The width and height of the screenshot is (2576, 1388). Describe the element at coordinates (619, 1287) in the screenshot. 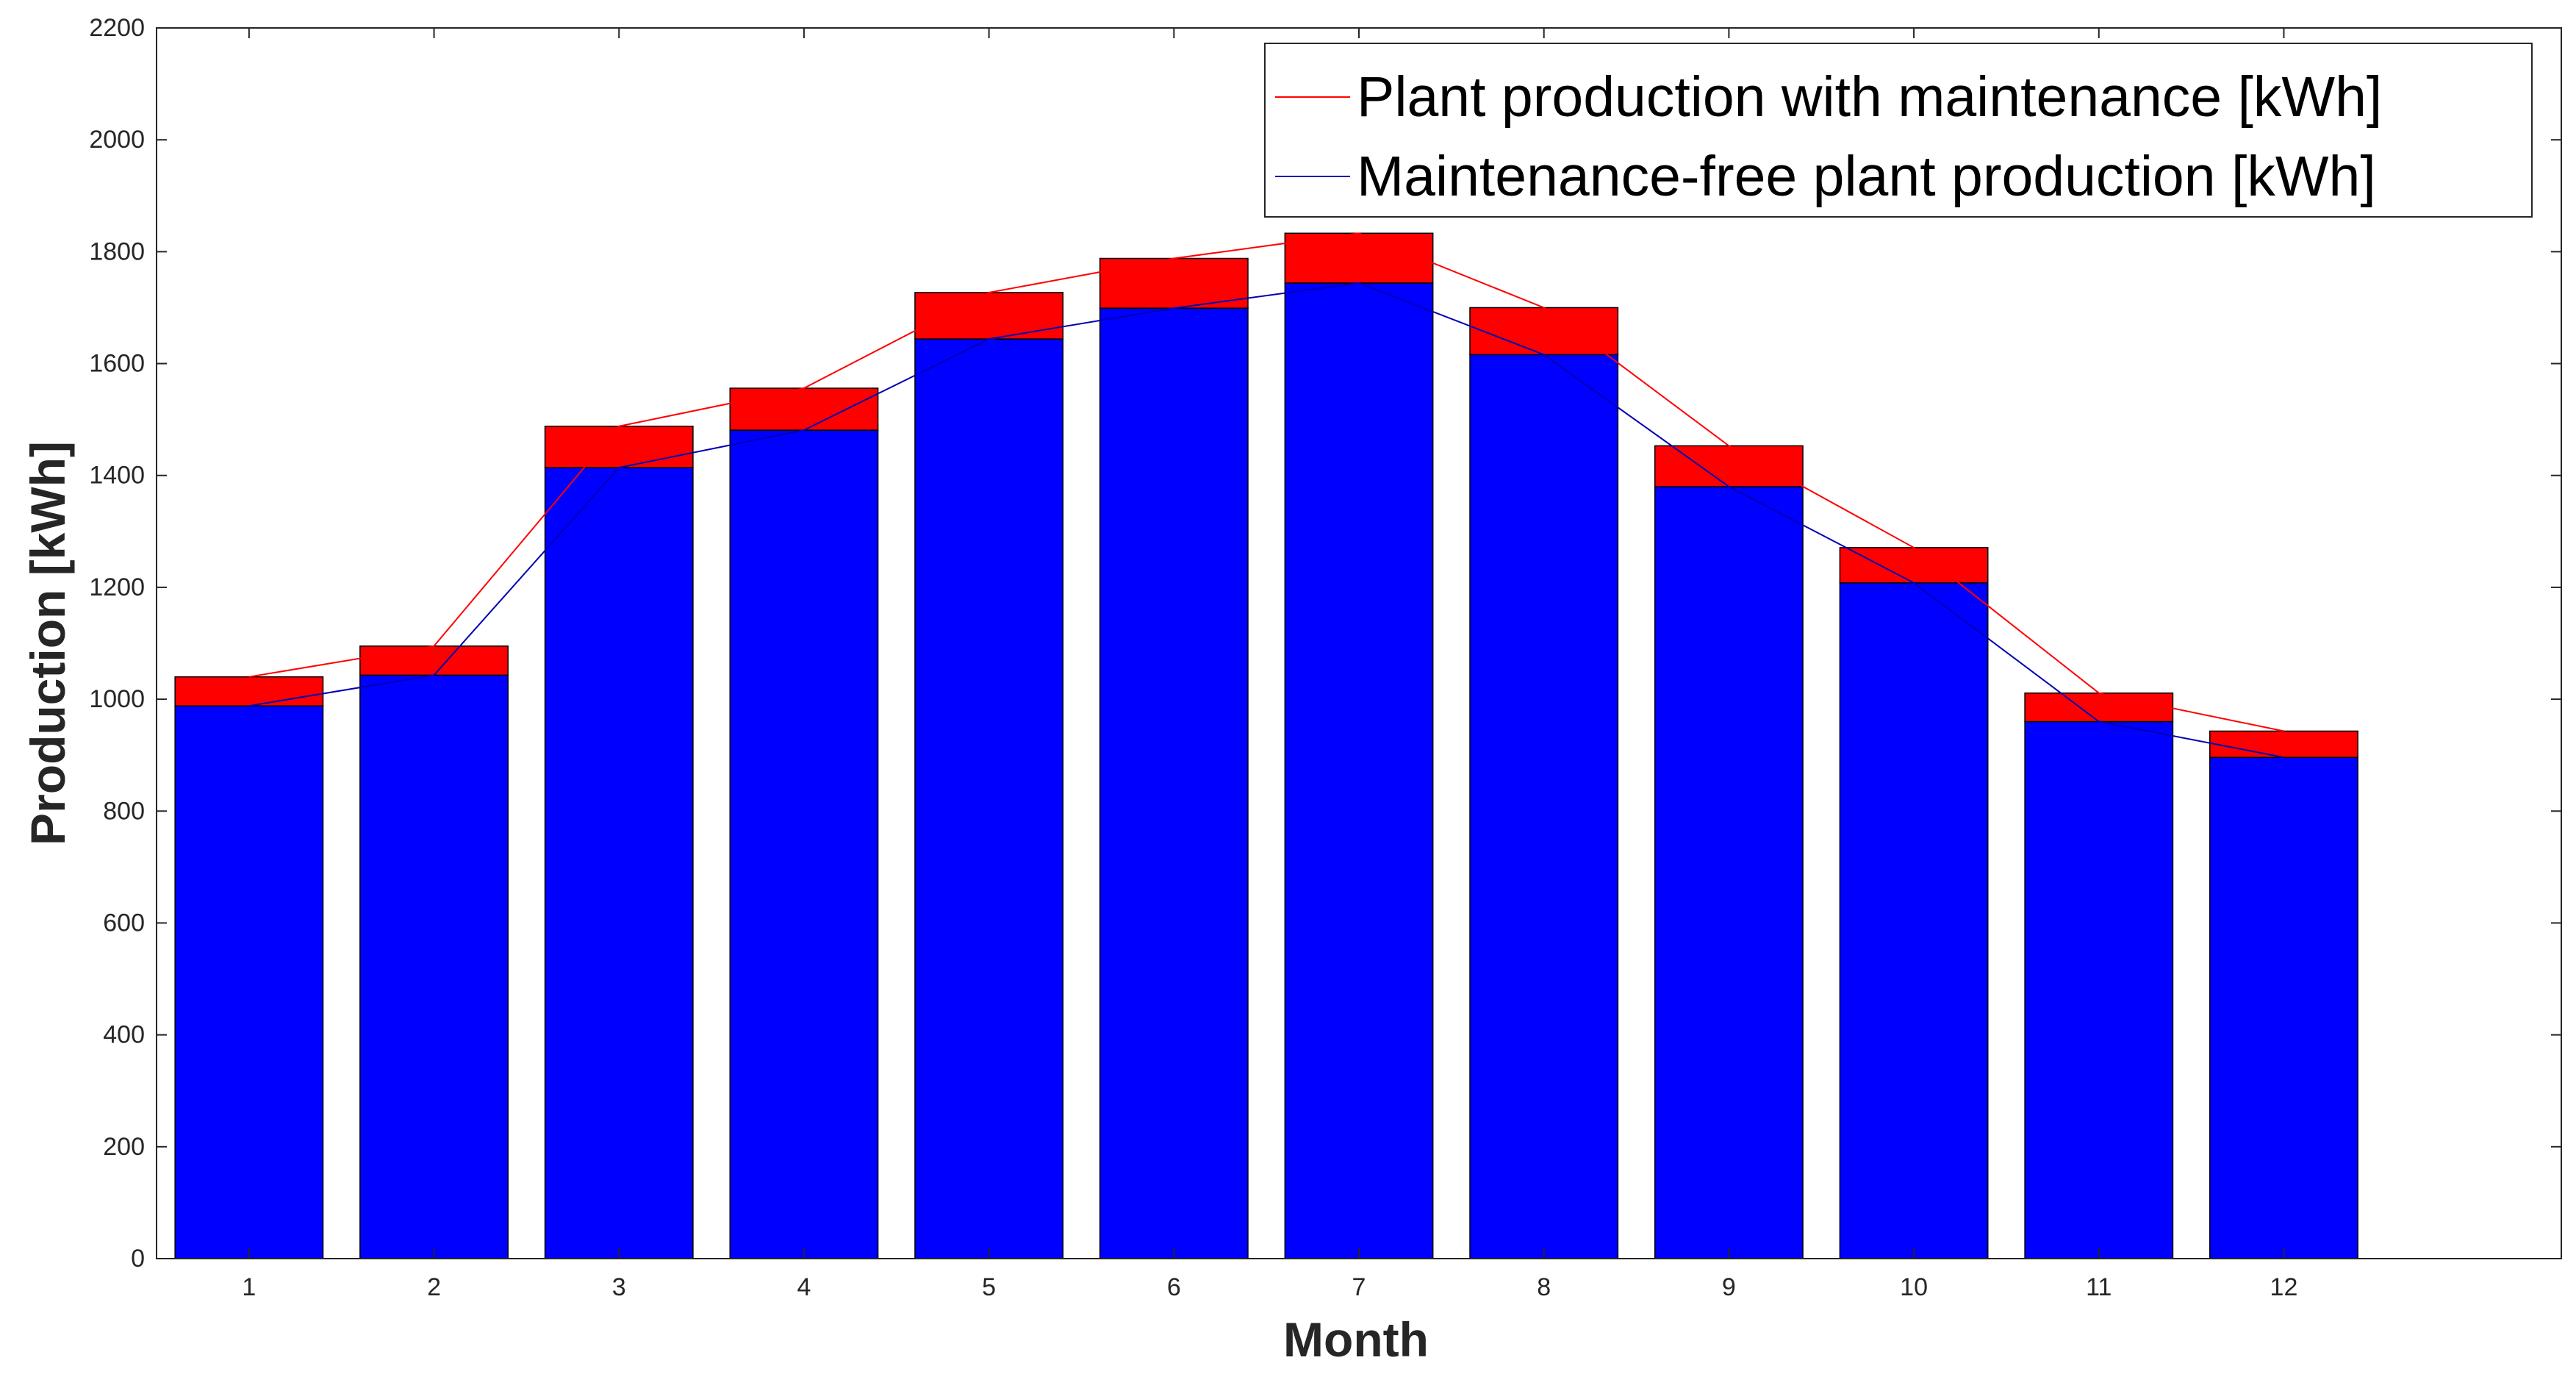

I see `x-tick-label-3: 3` at that location.